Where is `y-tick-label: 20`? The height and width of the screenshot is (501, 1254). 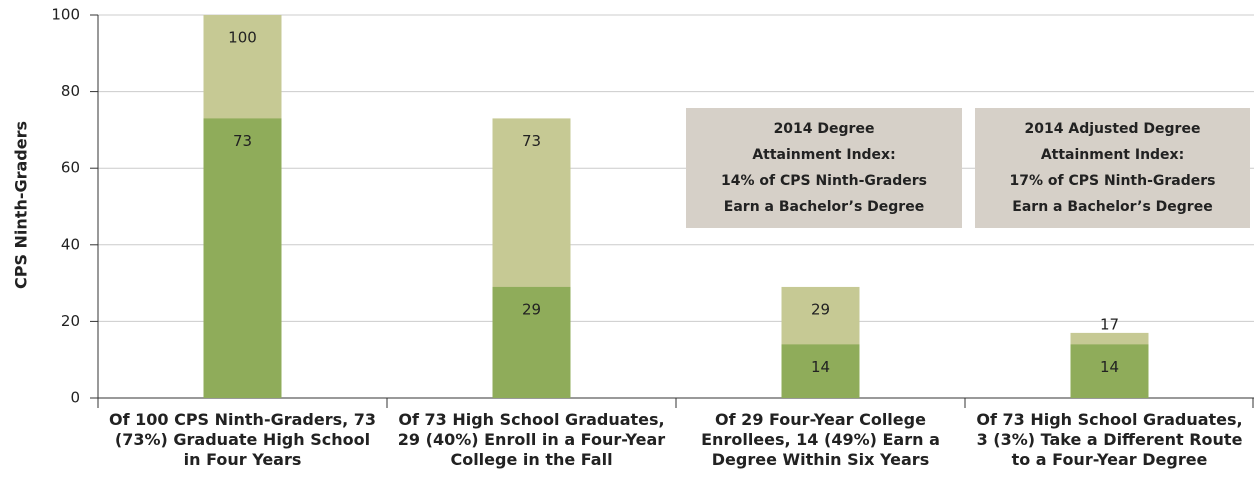 y-tick-label: 20 is located at coordinates (70, 321).